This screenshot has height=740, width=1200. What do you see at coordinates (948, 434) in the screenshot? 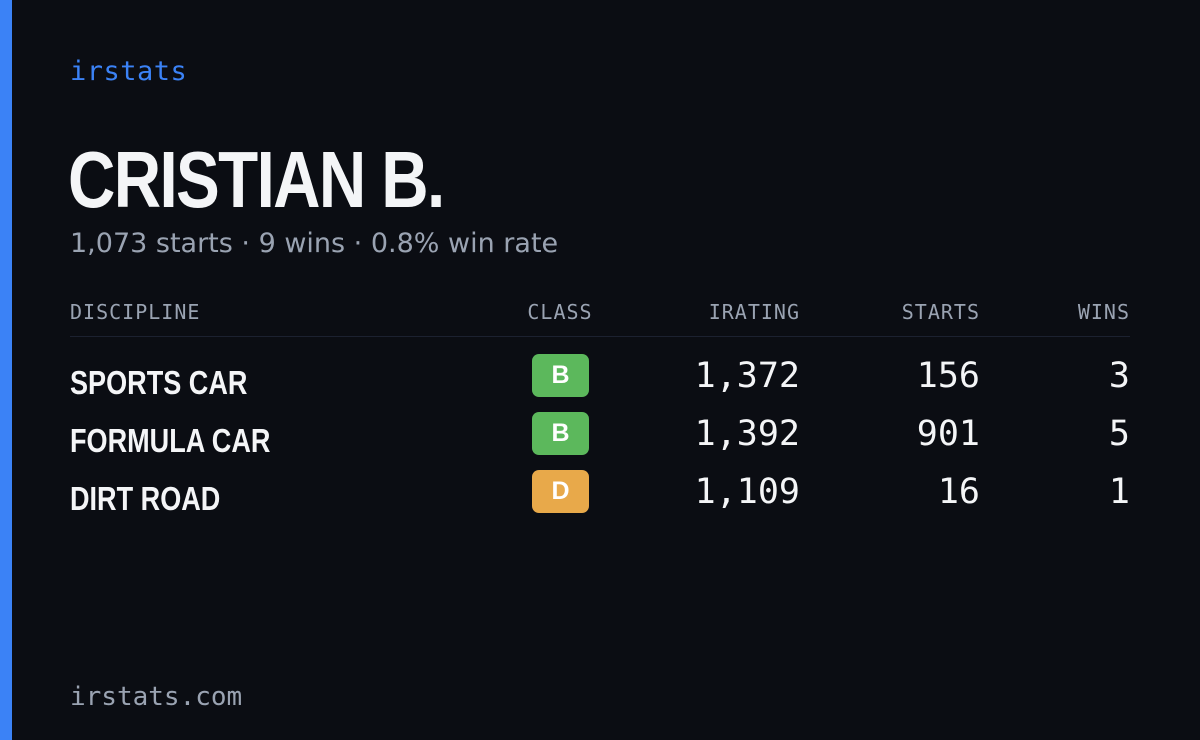
I see `starts-value: 901` at bounding box center [948, 434].